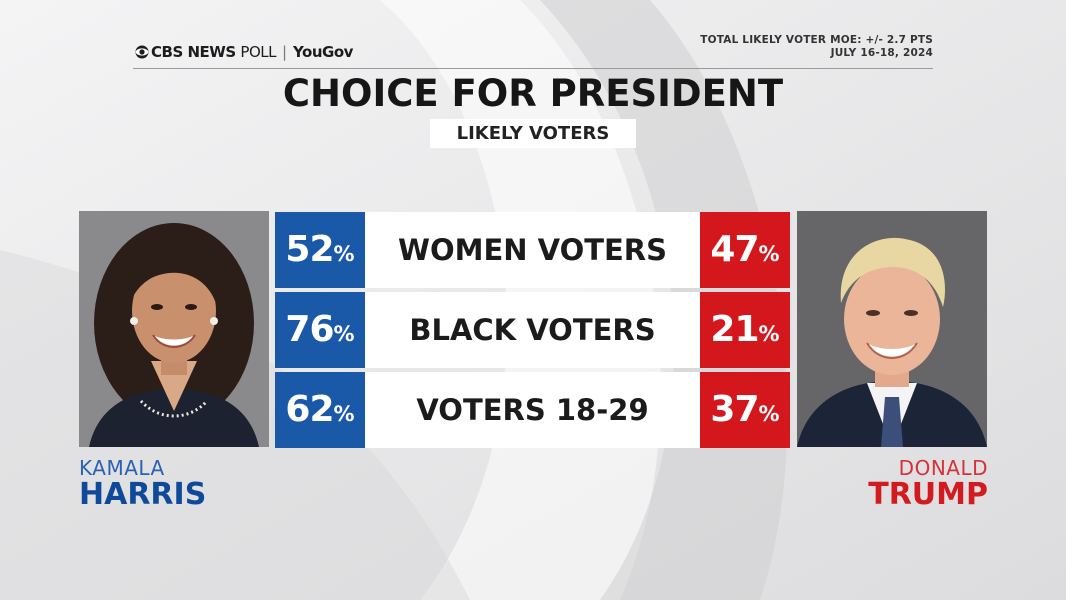 Image resolution: width=1066 pixels, height=600 pixels. I want to click on brand-yougov: YouGov, so click(323, 52).